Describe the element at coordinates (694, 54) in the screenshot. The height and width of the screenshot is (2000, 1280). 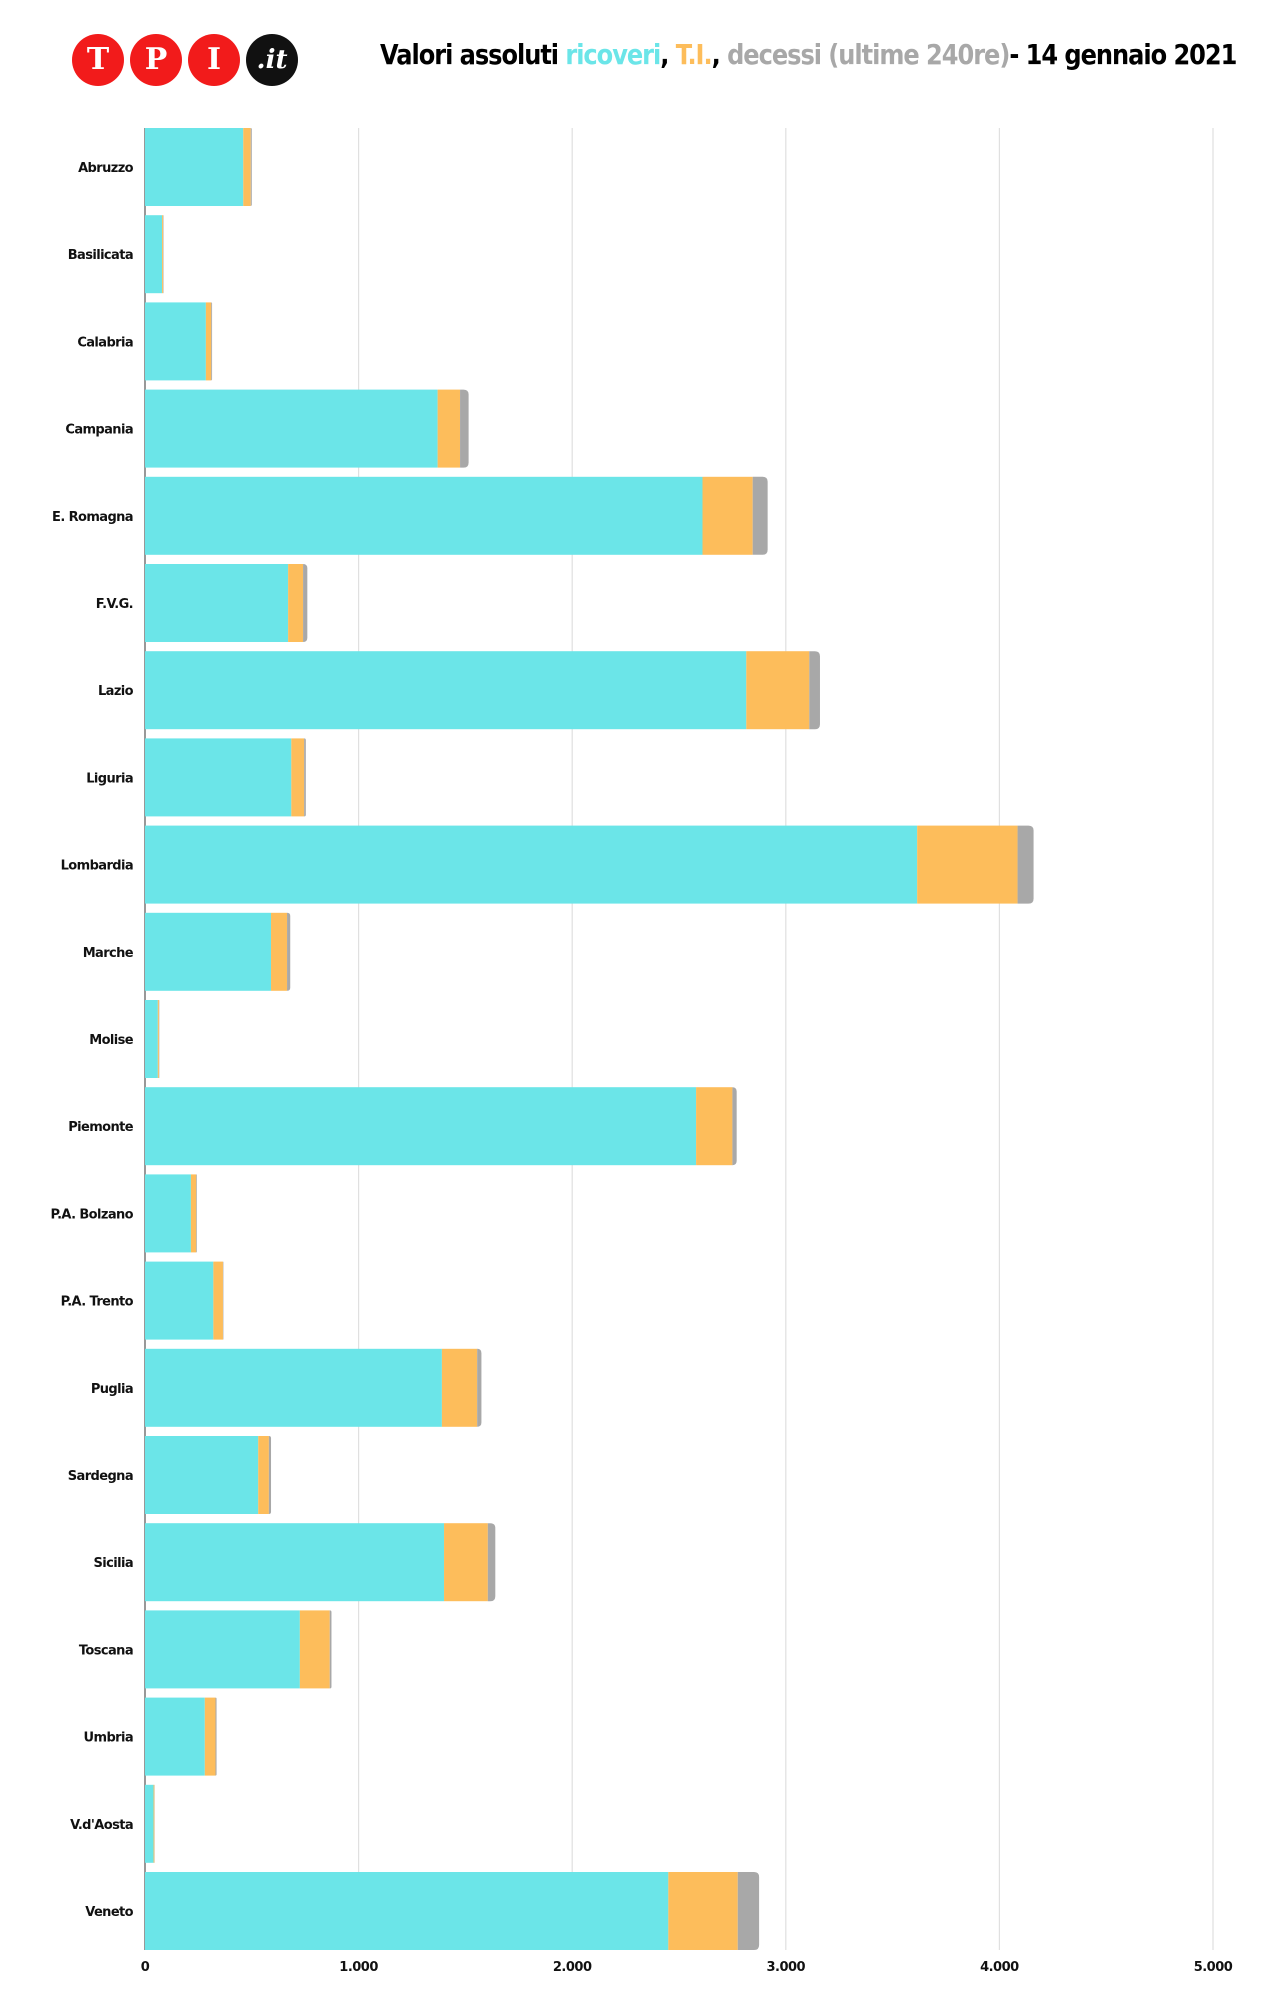
I see `title-ti: T.I.` at that location.